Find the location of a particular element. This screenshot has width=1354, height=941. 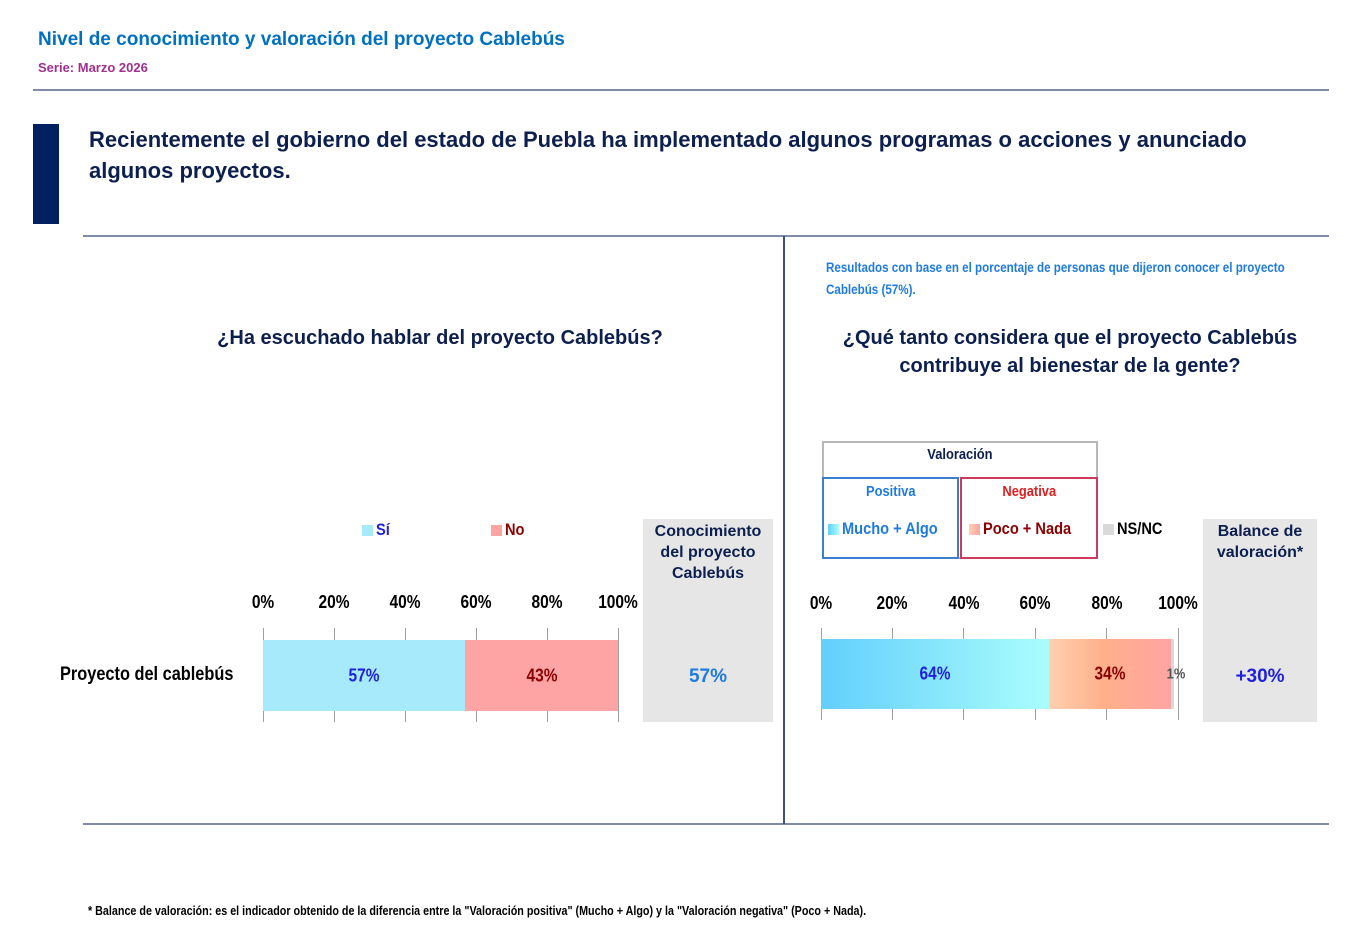

positiva-group is located at coordinates (890, 518).